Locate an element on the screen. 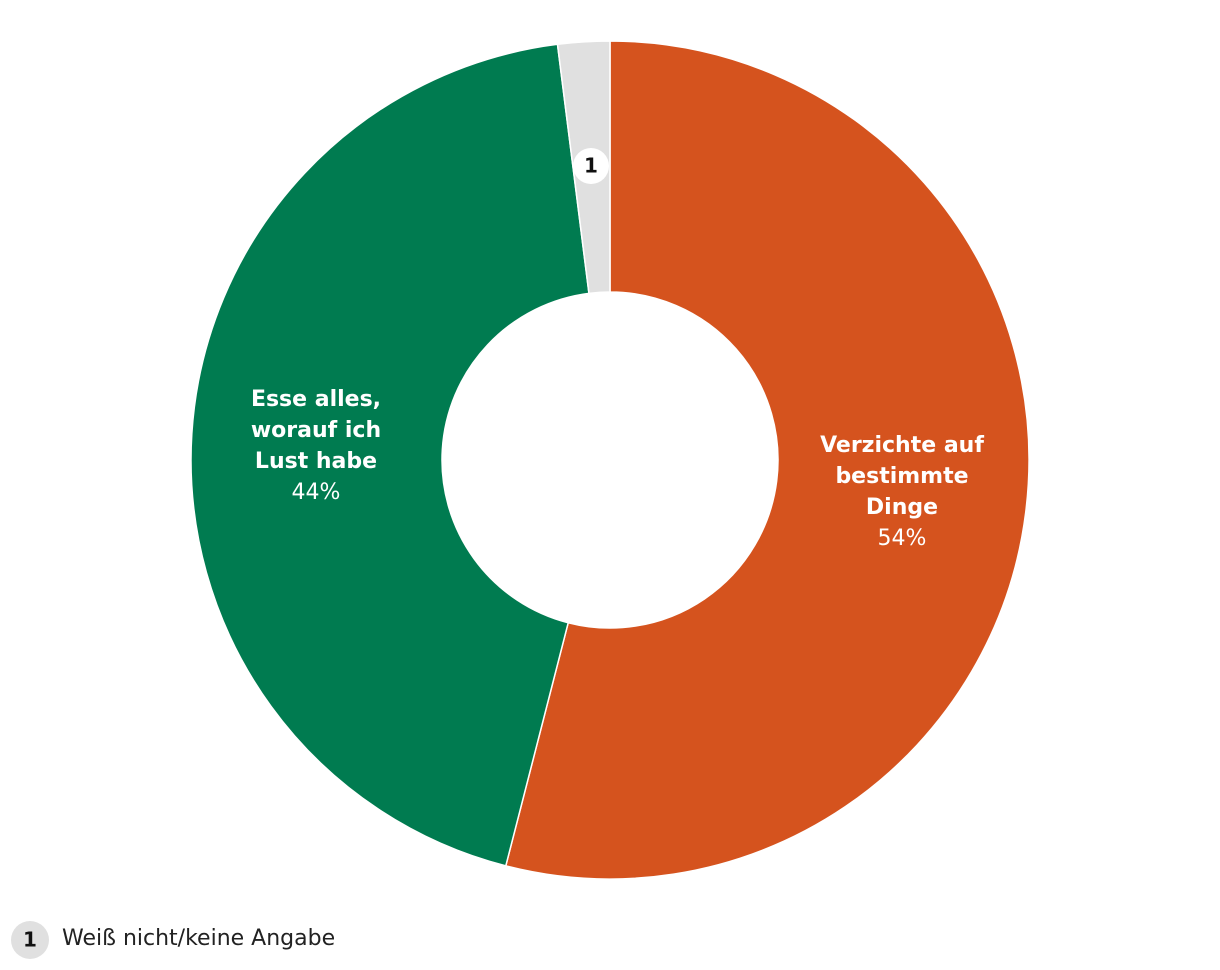 This screenshot has height=970, width=1220. slice-label: Verzichte auf bestimmte Dinge 54% is located at coordinates (902, 492).